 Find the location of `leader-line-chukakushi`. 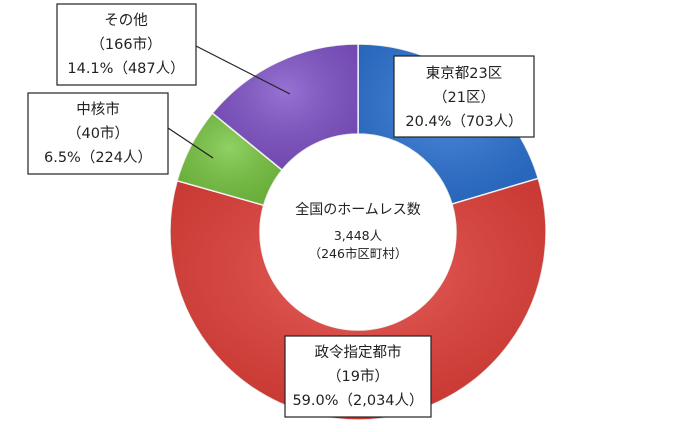

leader-line-chukakushi is located at coordinates (190, 143).